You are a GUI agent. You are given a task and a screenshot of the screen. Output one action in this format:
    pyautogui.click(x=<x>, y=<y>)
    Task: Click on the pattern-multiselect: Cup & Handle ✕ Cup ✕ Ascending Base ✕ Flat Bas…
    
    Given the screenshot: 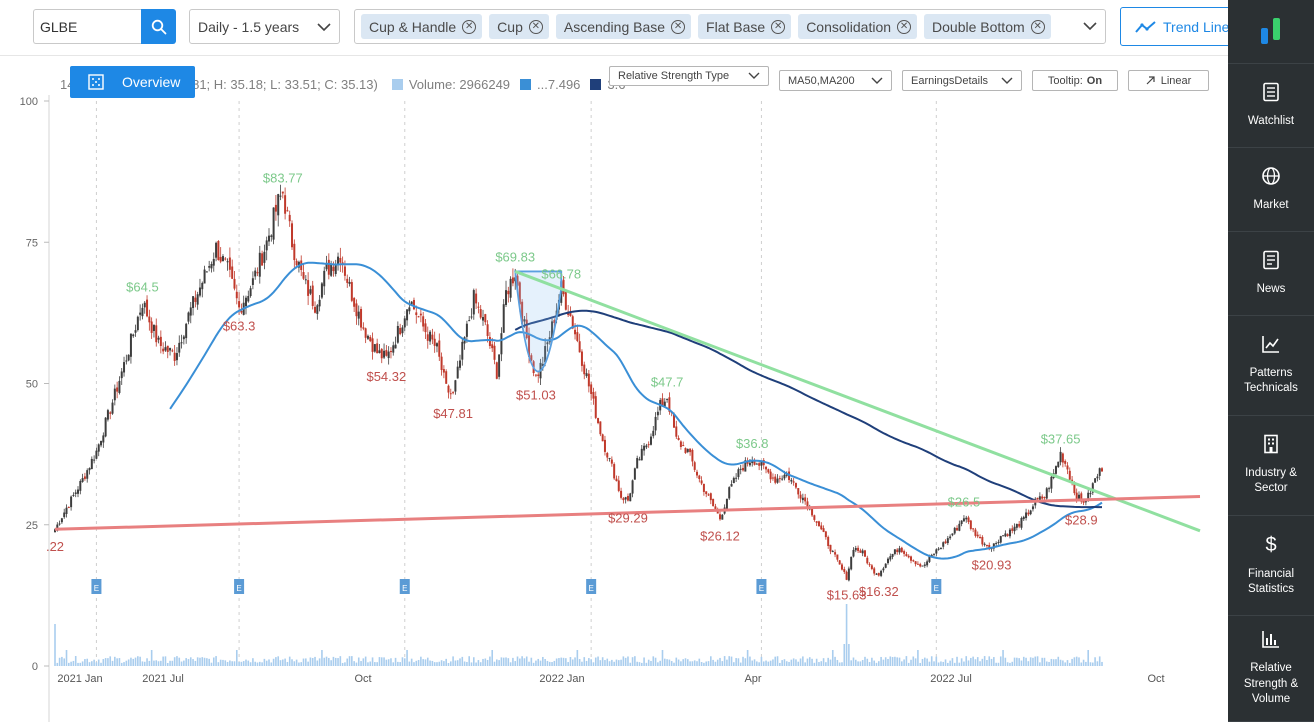 What is the action you would take?
    pyautogui.click(x=730, y=26)
    